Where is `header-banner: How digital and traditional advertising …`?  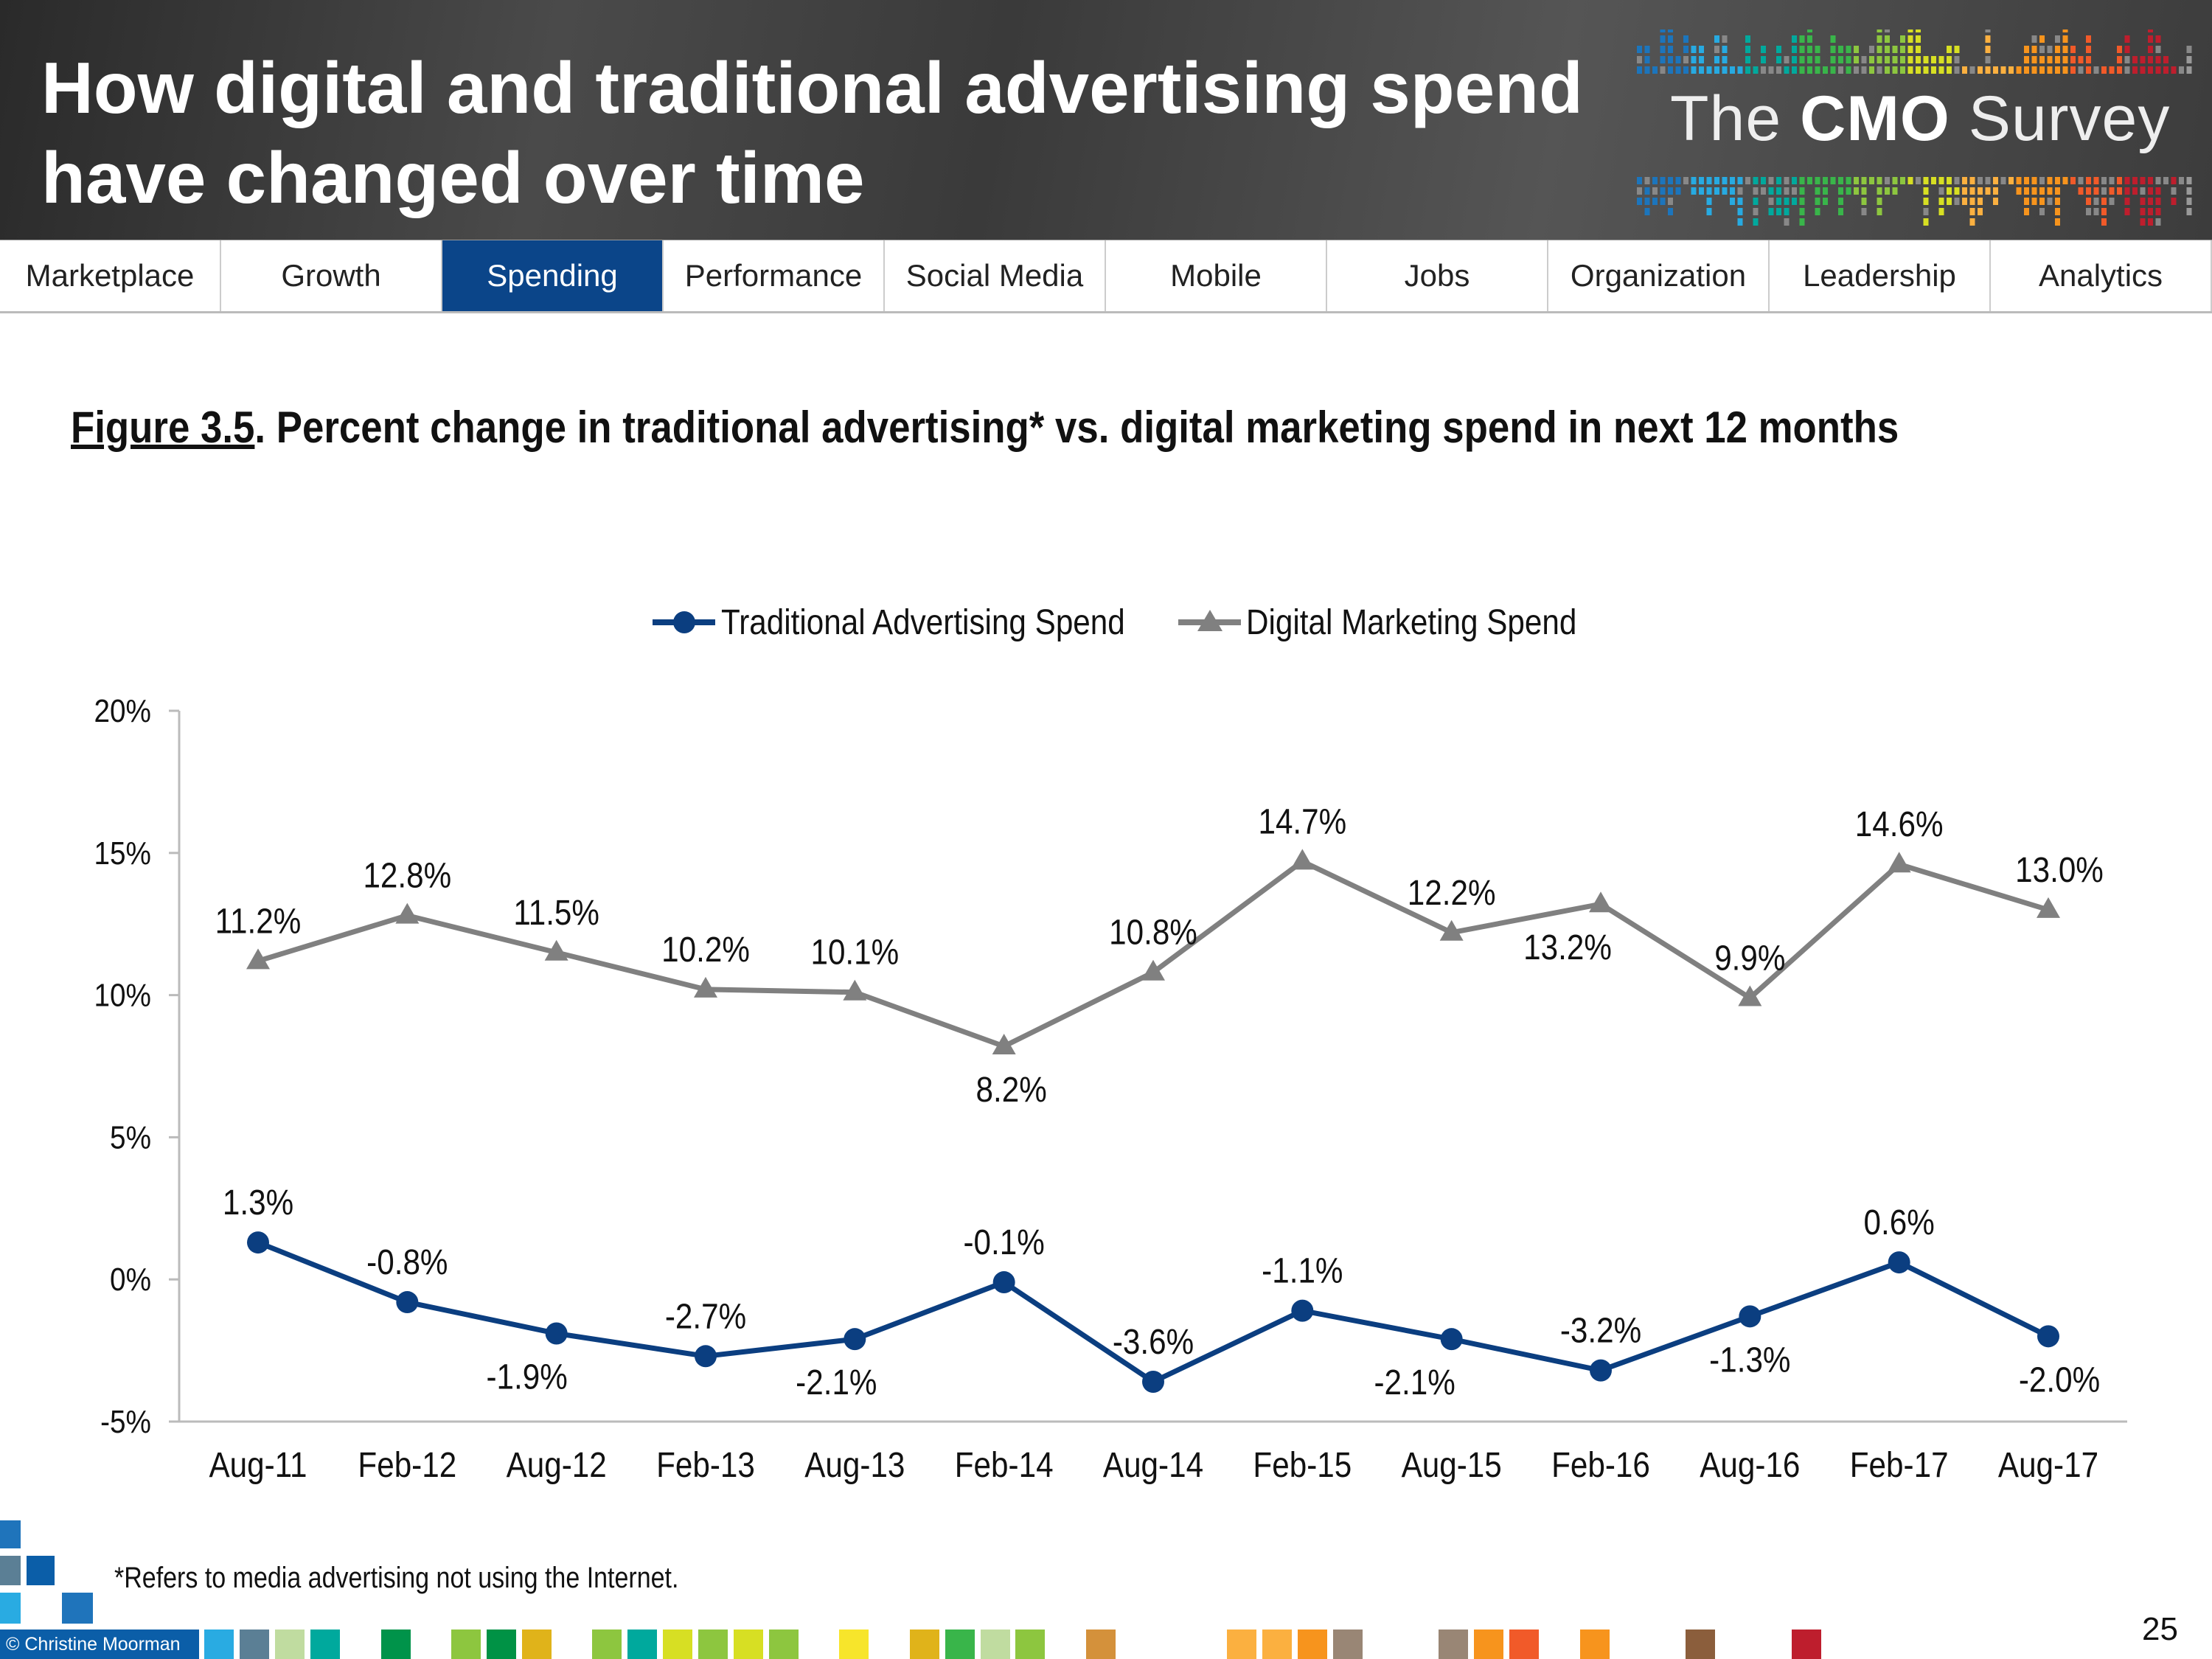
header-banner: How digital and traditional advertising … is located at coordinates (1106, 120).